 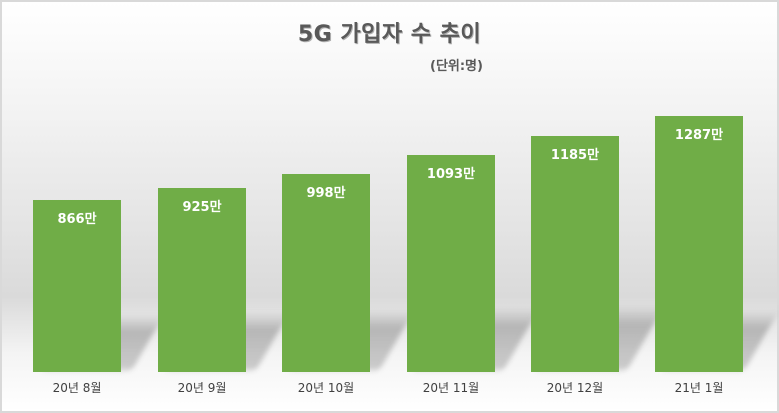 I want to click on x-tick-label: 20년 11월, so click(x=451, y=388).